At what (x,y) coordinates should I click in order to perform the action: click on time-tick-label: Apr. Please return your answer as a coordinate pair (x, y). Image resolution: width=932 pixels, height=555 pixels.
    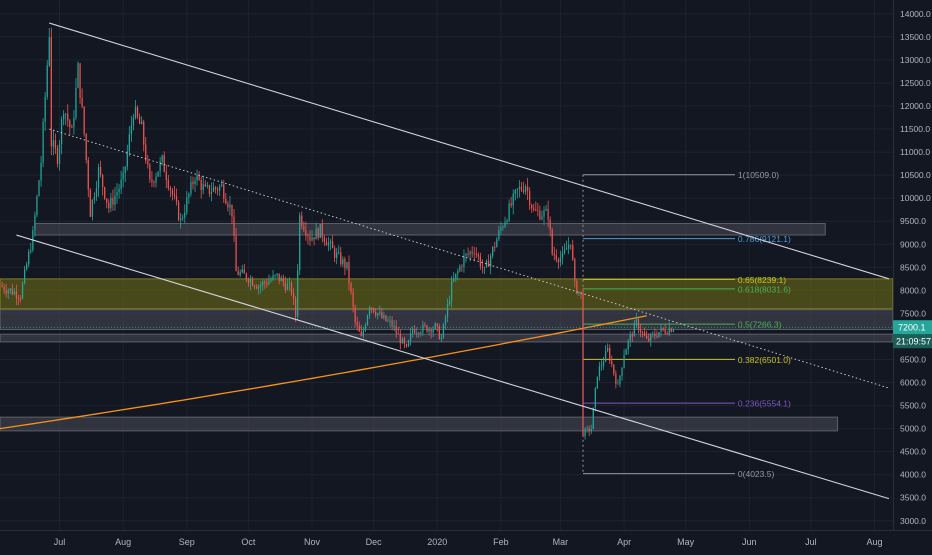
    Looking at the image, I should click on (624, 542).